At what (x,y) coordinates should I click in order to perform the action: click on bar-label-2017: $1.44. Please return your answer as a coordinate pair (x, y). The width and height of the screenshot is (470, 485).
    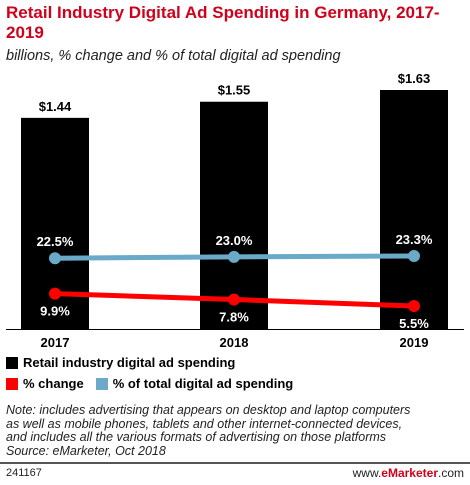
    Looking at the image, I should click on (55, 106).